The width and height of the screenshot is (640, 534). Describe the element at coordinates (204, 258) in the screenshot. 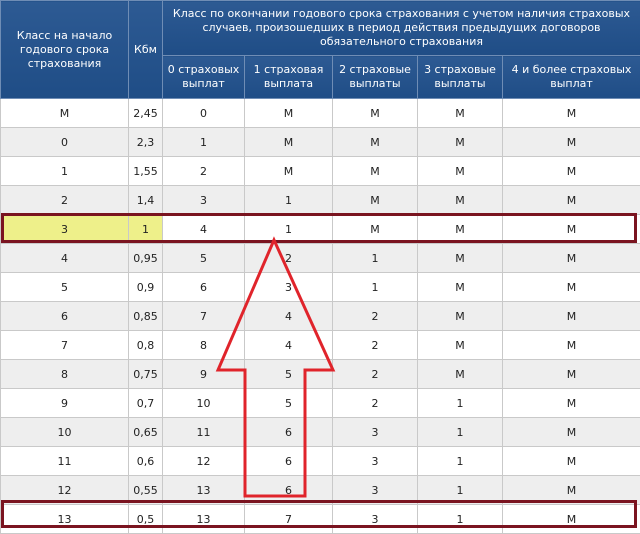

I see `cell-class-0-payouts: 5` at that location.